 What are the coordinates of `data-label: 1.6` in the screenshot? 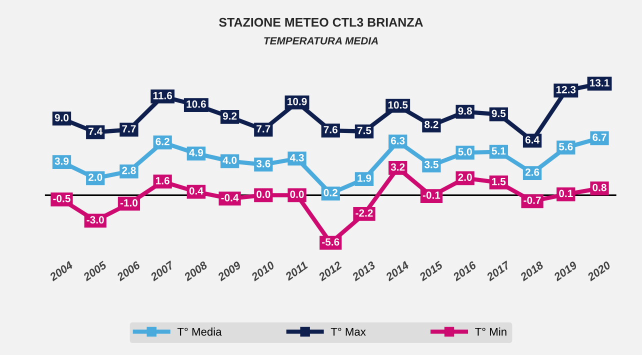 It's located at (163, 180).